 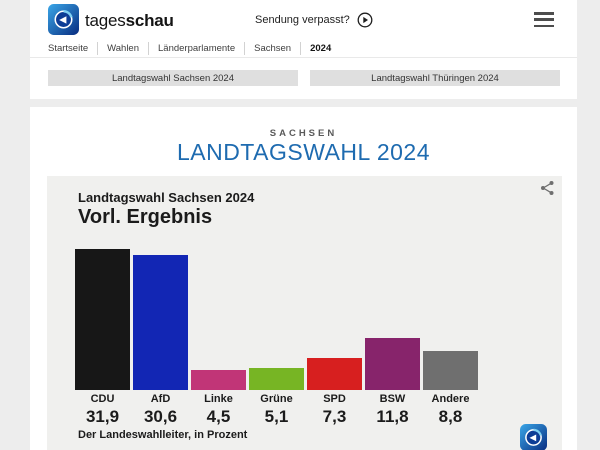 What do you see at coordinates (548, 188) in the screenshot?
I see `share-icon` at bounding box center [548, 188].